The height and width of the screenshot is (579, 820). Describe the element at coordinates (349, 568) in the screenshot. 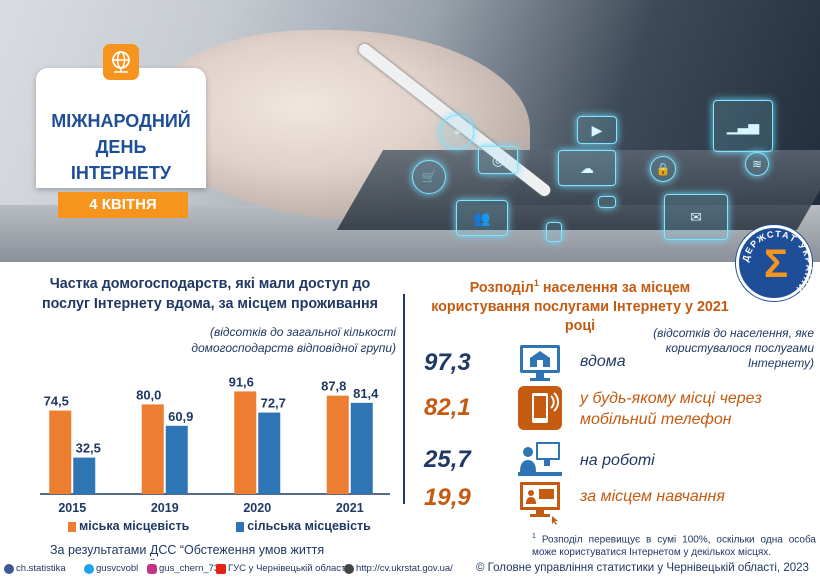

I see `web-icon` at that location.